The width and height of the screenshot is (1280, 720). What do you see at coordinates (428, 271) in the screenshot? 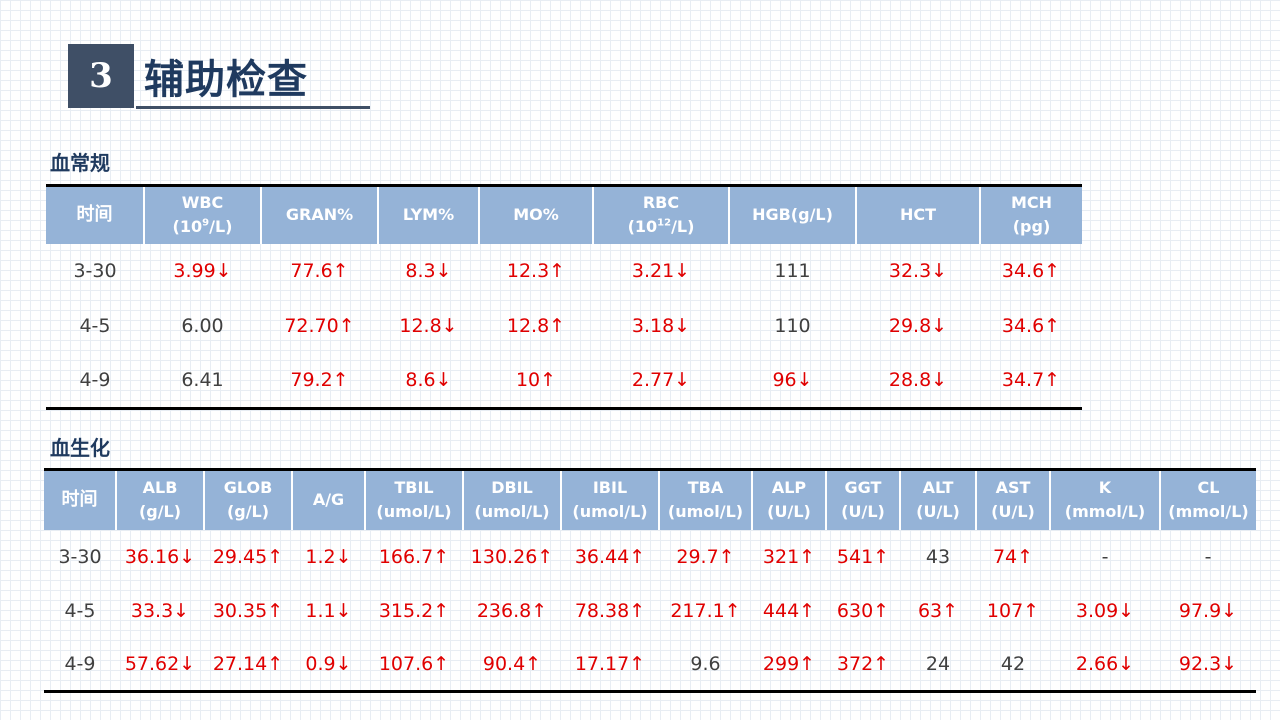
I see `value-cell: 8.3↓` at bounding box center [428, 271].